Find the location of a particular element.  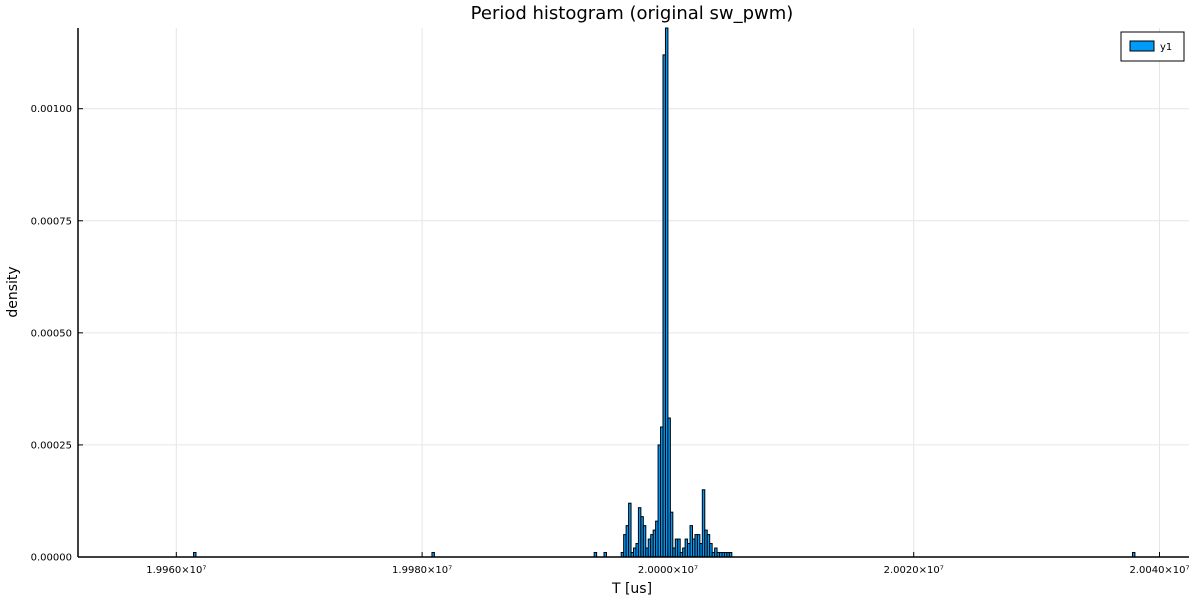

legend-swatch is located at coordinates (1142, 46).